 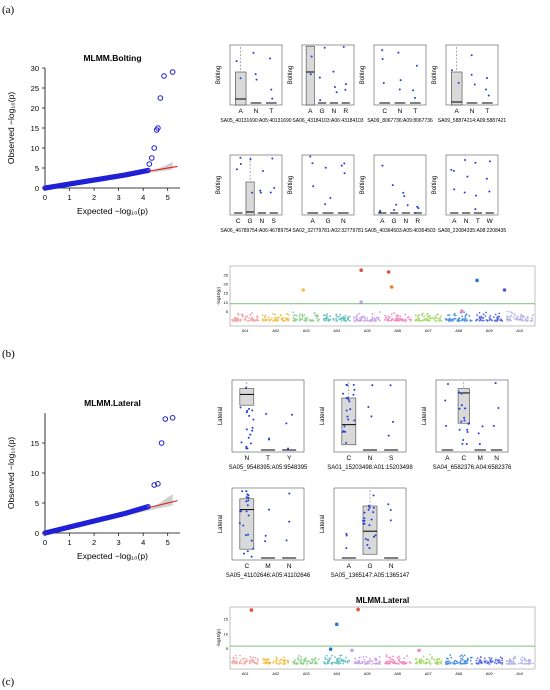 I want to click on qq-x-tick-label: 1, so click(x=69, y=197).